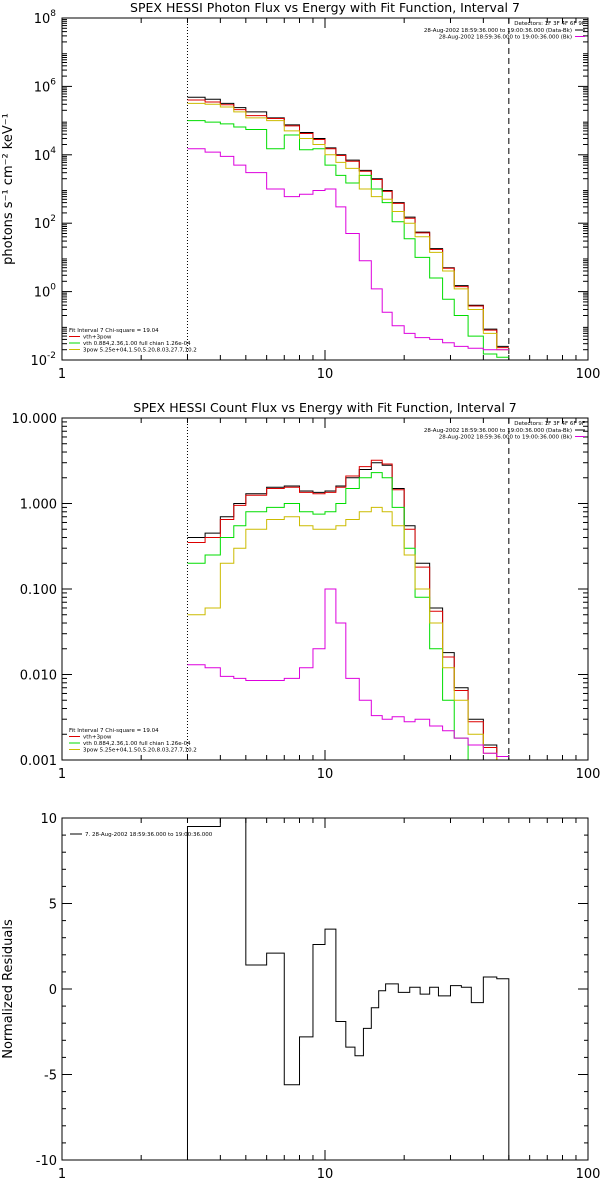  Describe the element at coordinates (38, 590) in the screenshot. I see `y-tick-label: 0.100` at that location.